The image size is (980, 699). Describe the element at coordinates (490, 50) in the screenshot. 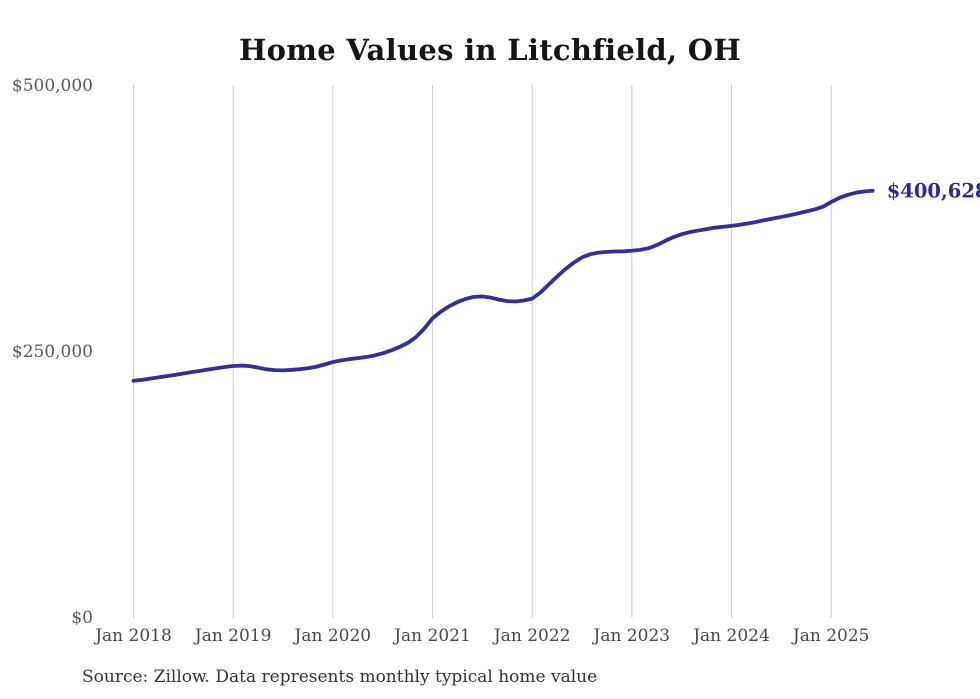

I see `chart-title: Home Values in Litchfield, OH` at that location.